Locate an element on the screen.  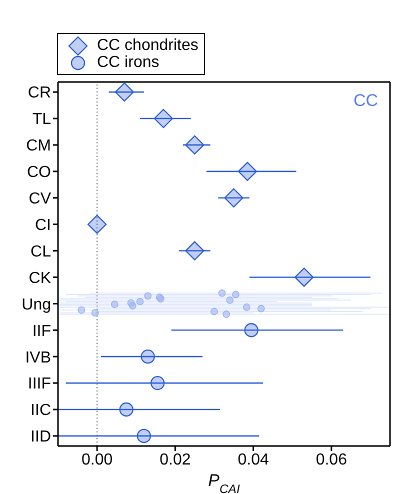
x-tick-label: 0.06 is located at coordinates (332, 459).